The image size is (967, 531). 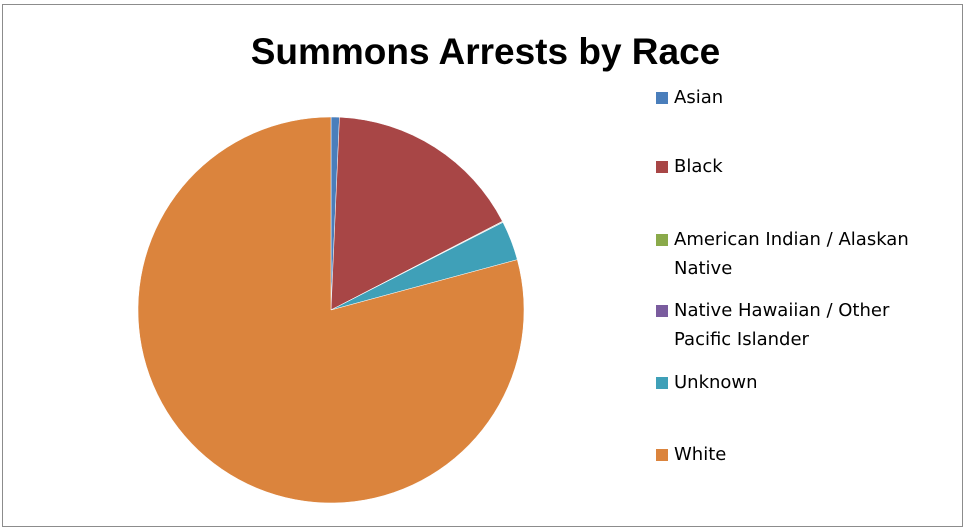 I want to click on legend-label-unknown: Unknown, so click(x=716, y=382).